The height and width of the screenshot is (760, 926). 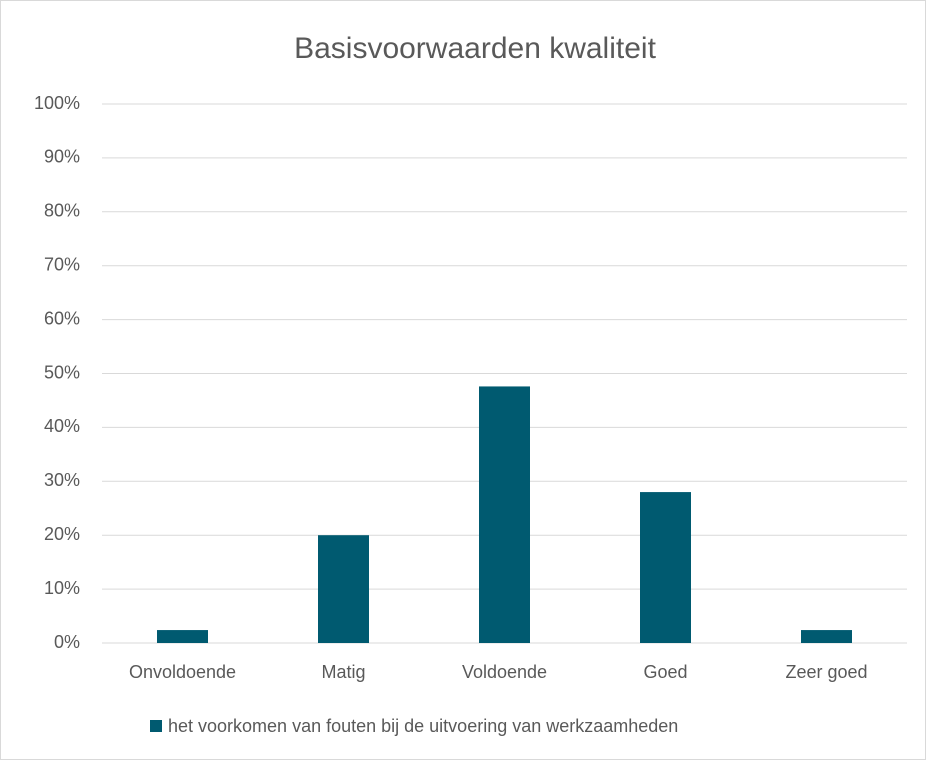 What do you see at coordinates (57, 103) in the screenshot?
I see `y-tick-label: 100%` at bounding box center [57, 103].